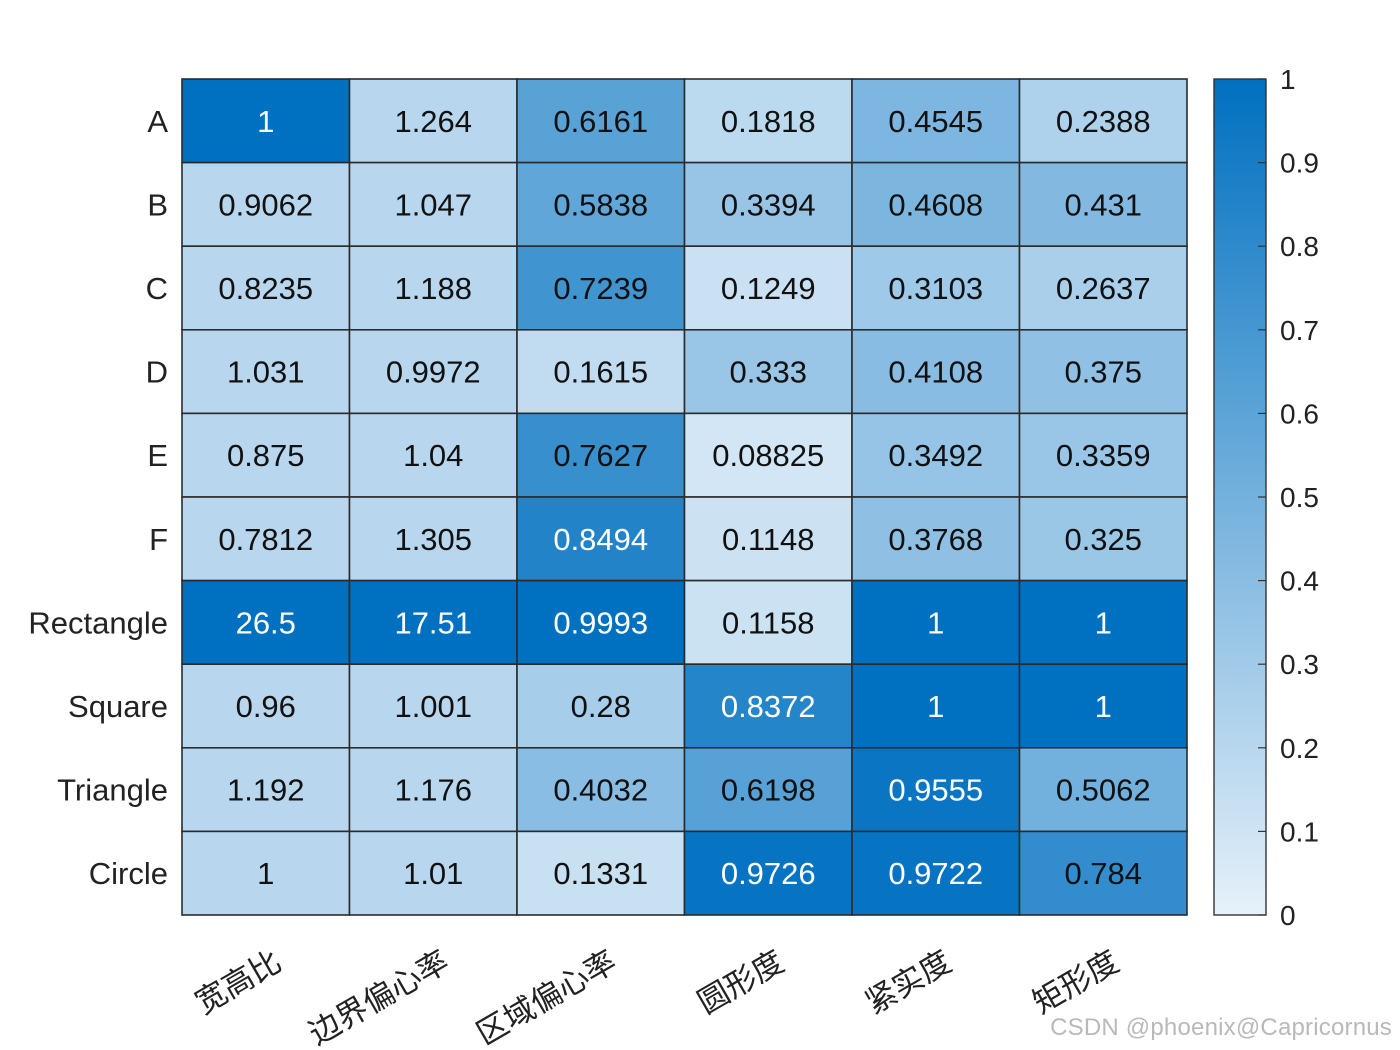 The image size is (1400, 1050). I want to click on cell-value-label-0-4: 0.4545, so click(935, 121).